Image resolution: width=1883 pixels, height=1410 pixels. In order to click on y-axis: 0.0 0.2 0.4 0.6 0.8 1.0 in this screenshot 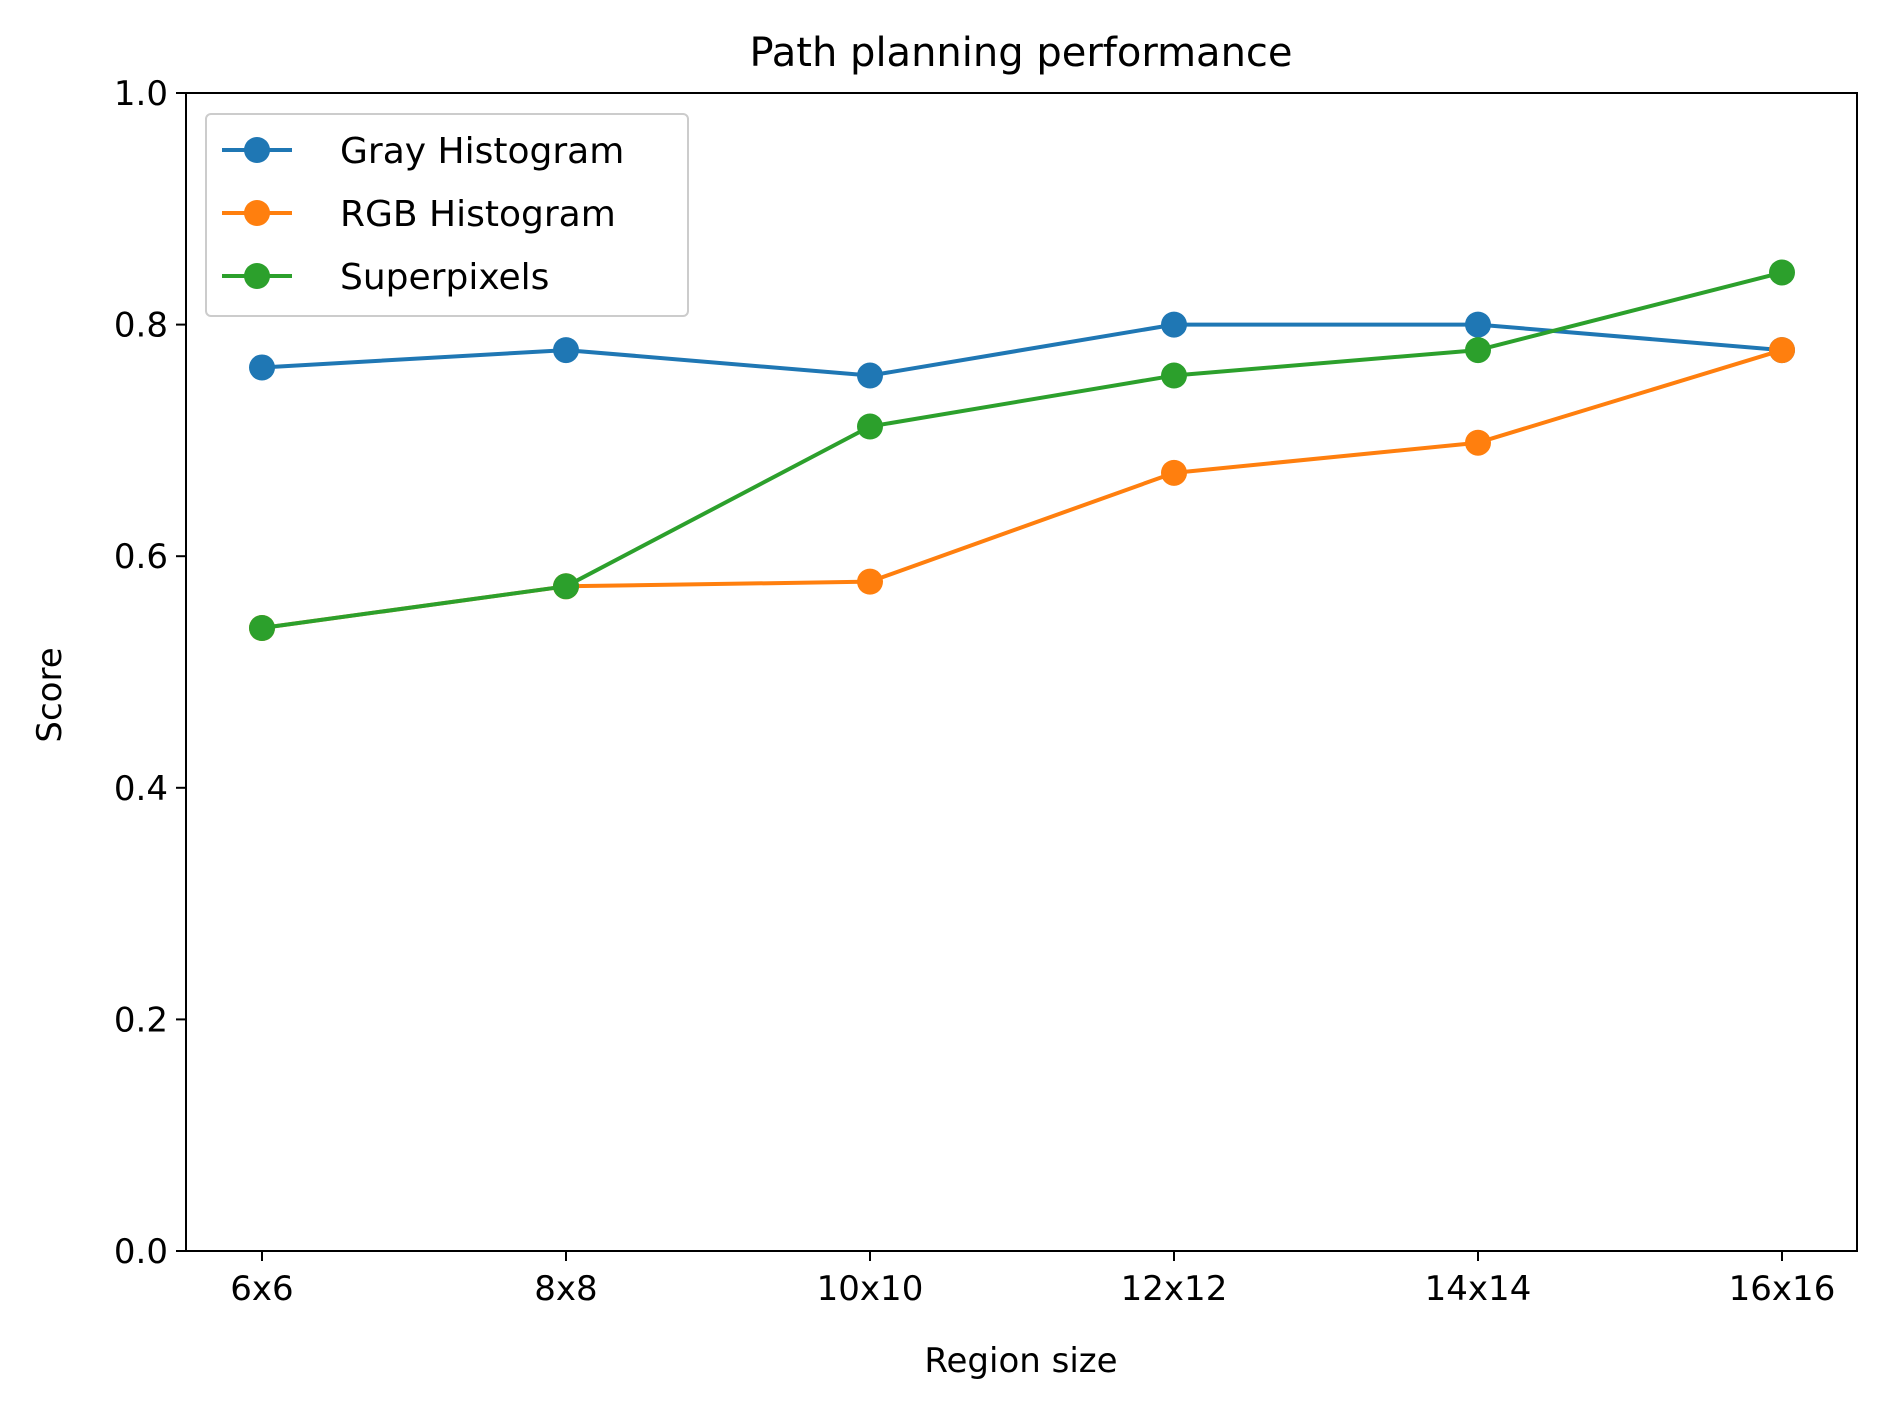, I will do `click(150, 673)`.